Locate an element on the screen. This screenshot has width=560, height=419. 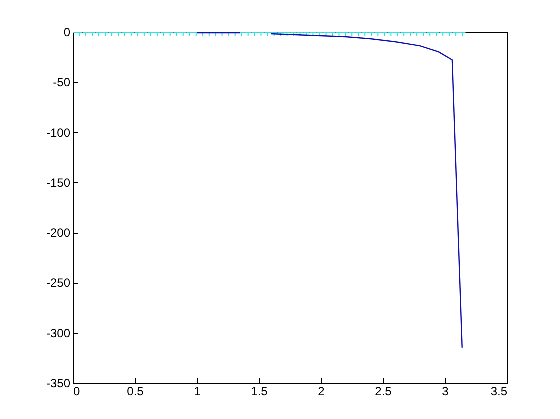
x-tick-label: 0 is located at coordinates (77, 391).